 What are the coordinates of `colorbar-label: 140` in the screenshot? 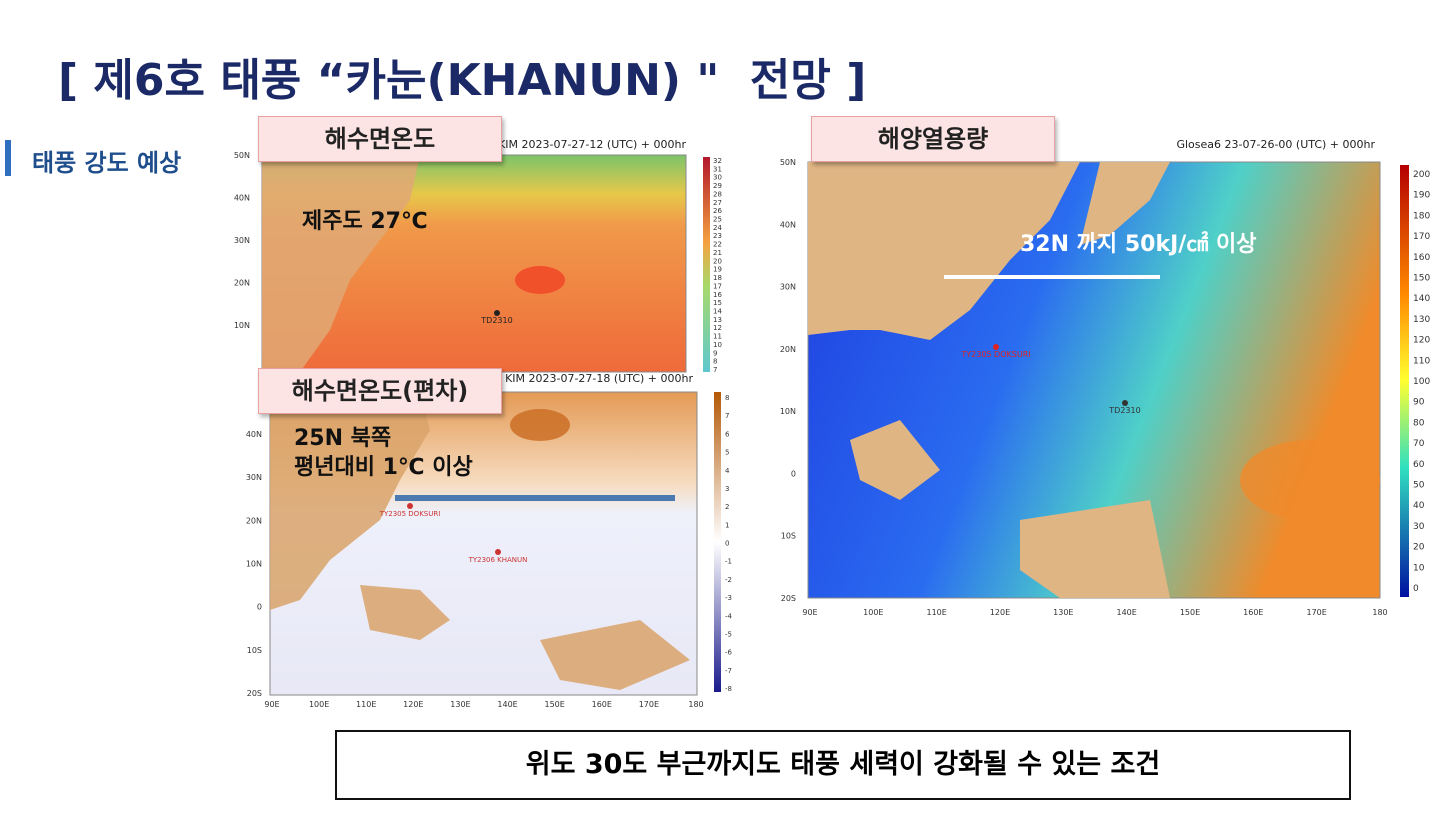 It's located at (1421, 299).